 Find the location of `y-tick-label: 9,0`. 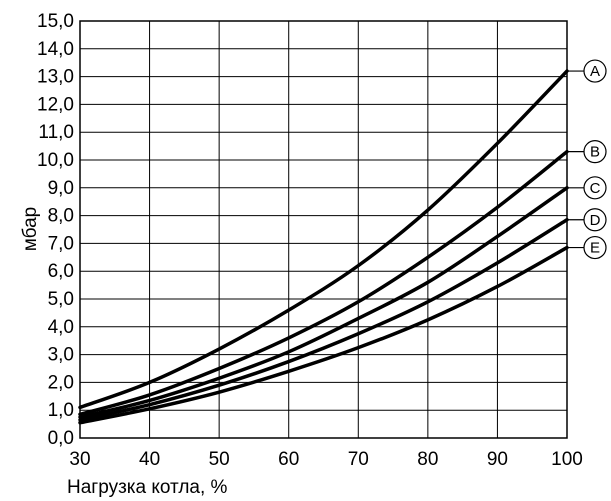

y-tick-label: 9,0 is located at coordinates (61, 188).